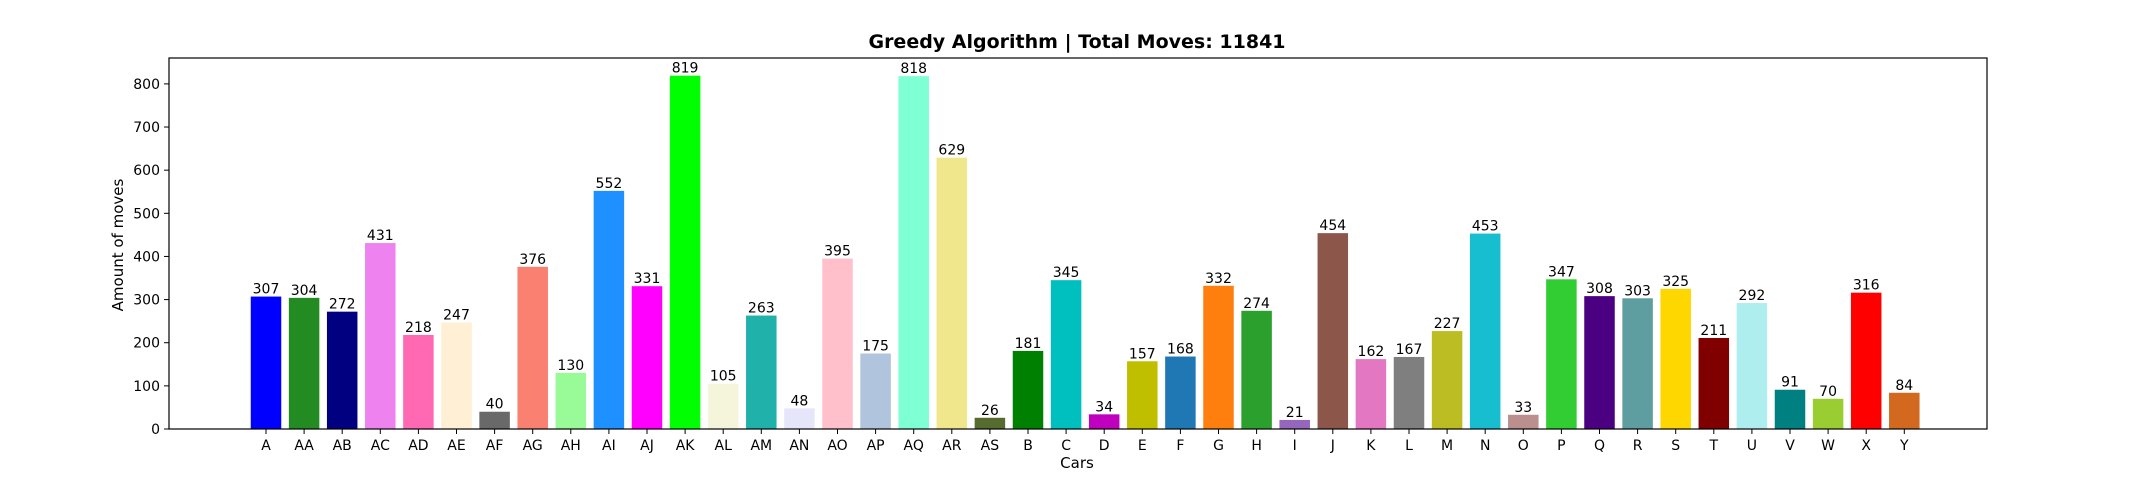  Describe the element at coordinates (952, 446) in the screenshot. I see `x-tick-label-AR: AR` at that location.